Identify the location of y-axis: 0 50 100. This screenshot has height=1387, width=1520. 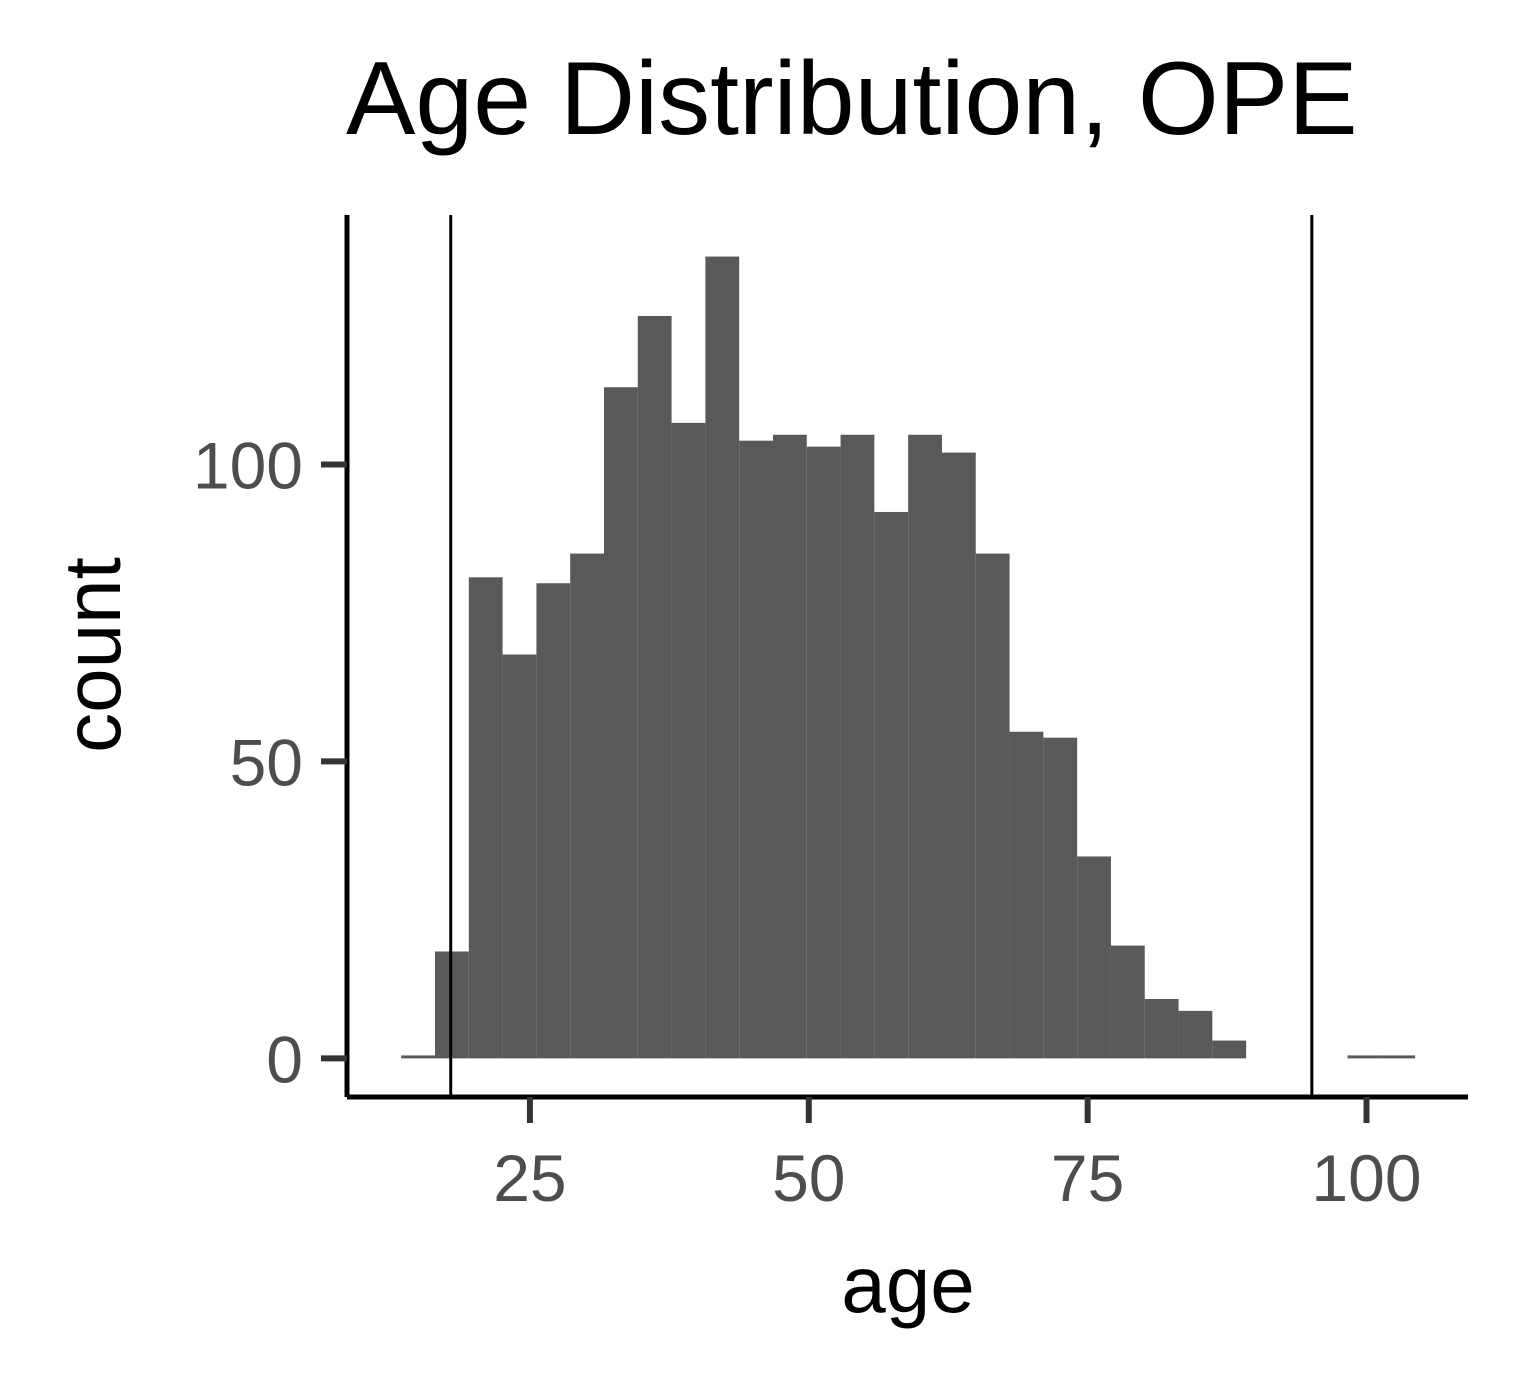
(271, 656).